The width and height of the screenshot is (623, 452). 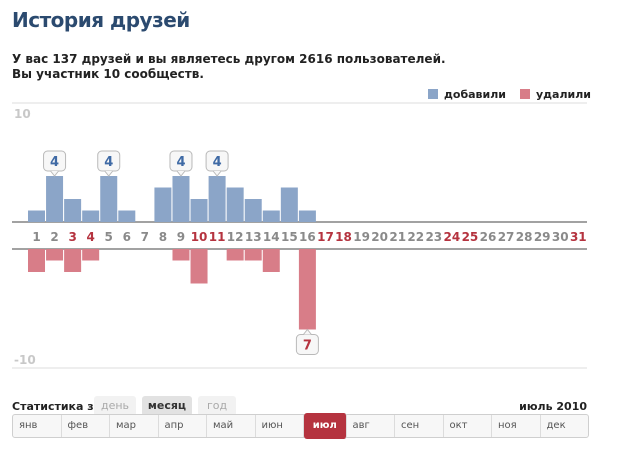 I want to click on day-label-14: 14, so click(x=271, y=237).